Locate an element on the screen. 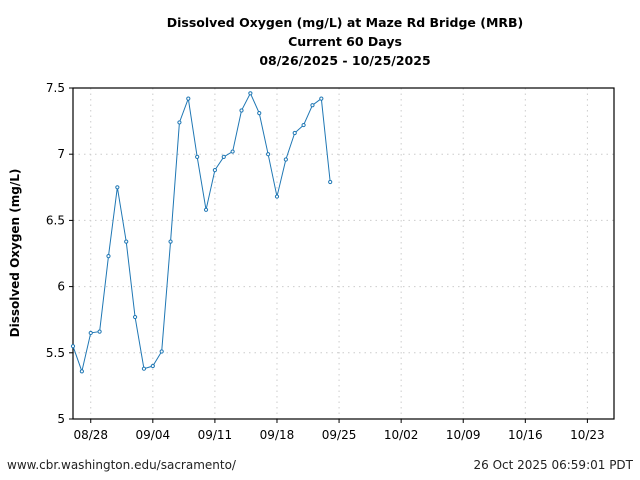 This screenshot has height=480, width=640. chart-date-range: 08/26/2025 - 10/25/2025 is located at coordinates (345, 60).